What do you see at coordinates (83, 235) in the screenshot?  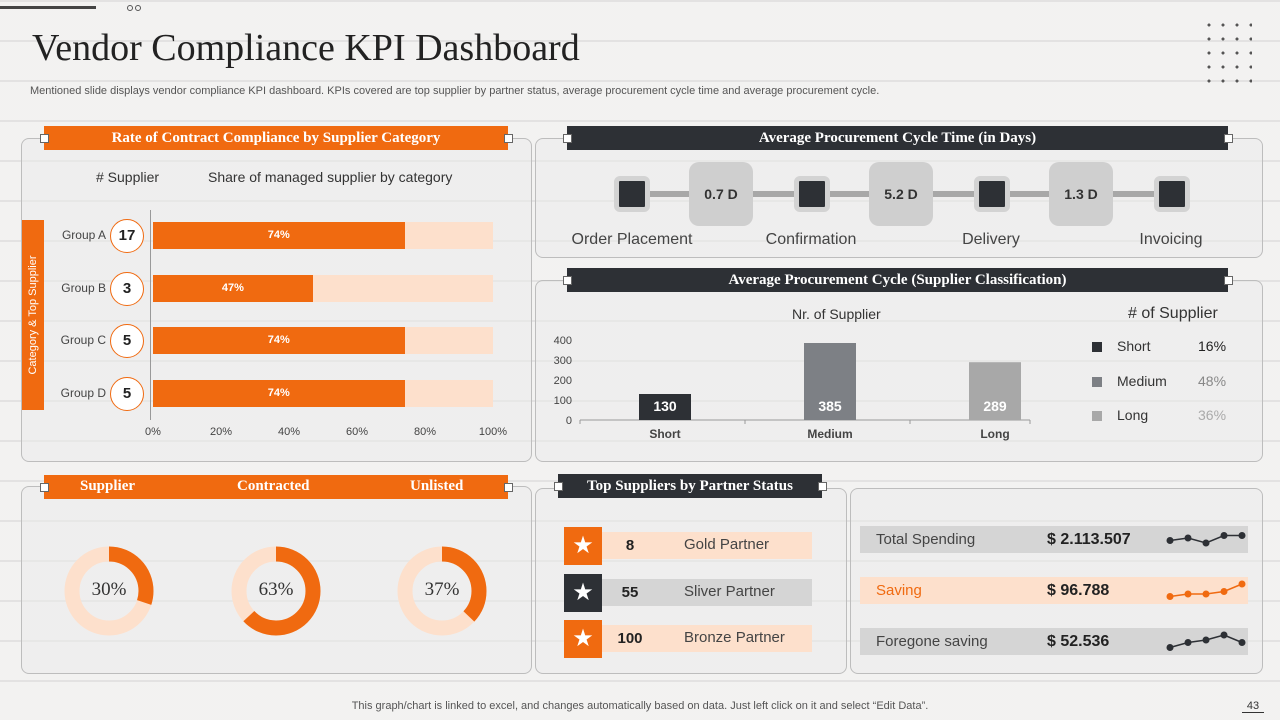 I see `group-label: Group A` at bounding box center [83, 235].